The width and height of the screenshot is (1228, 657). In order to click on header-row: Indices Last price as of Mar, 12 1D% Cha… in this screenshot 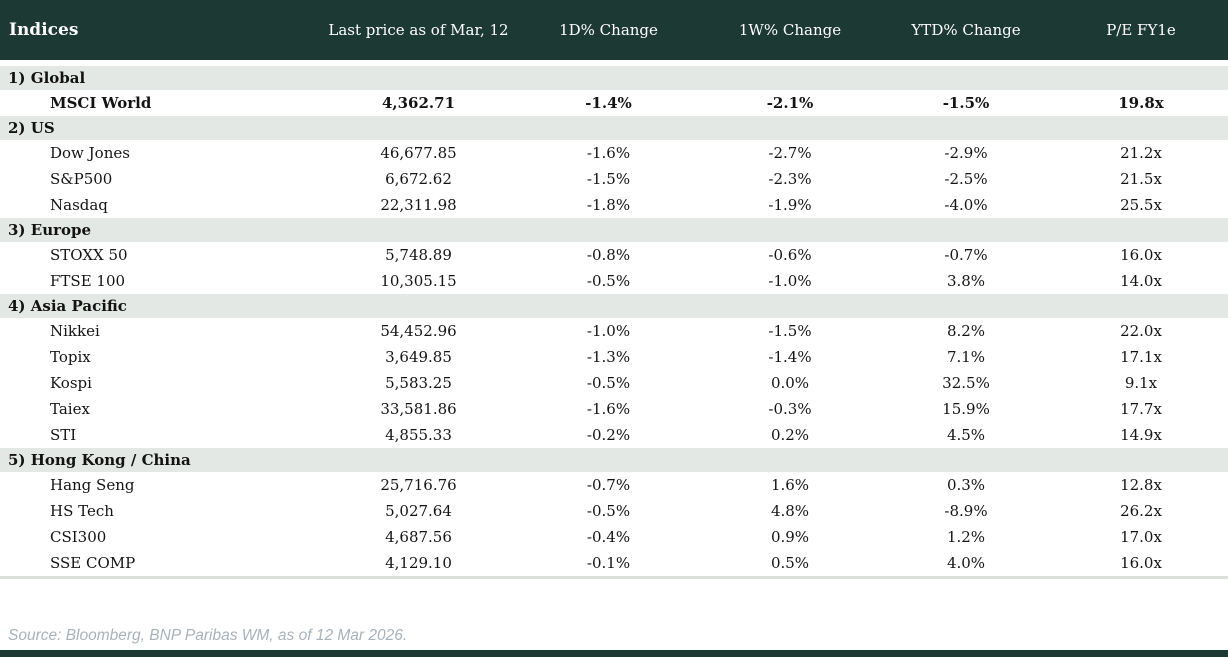, I will do `click(614, 30)`.